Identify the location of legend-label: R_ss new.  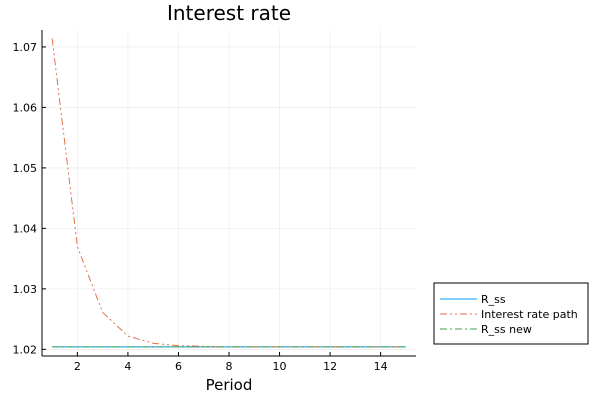
(506, 329).